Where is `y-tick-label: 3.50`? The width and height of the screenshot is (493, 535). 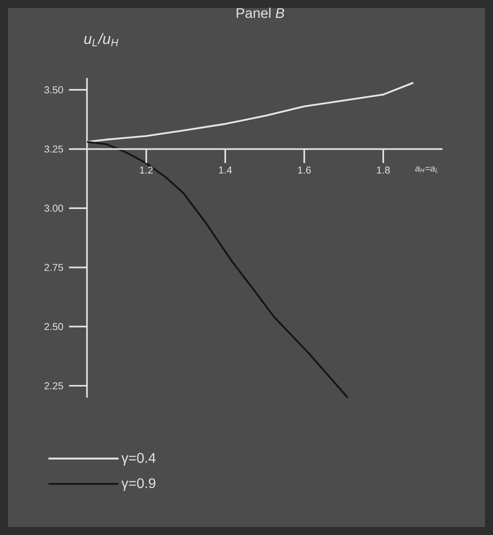
y-tick-label: 3.50 is located at coordinates (54, 90).